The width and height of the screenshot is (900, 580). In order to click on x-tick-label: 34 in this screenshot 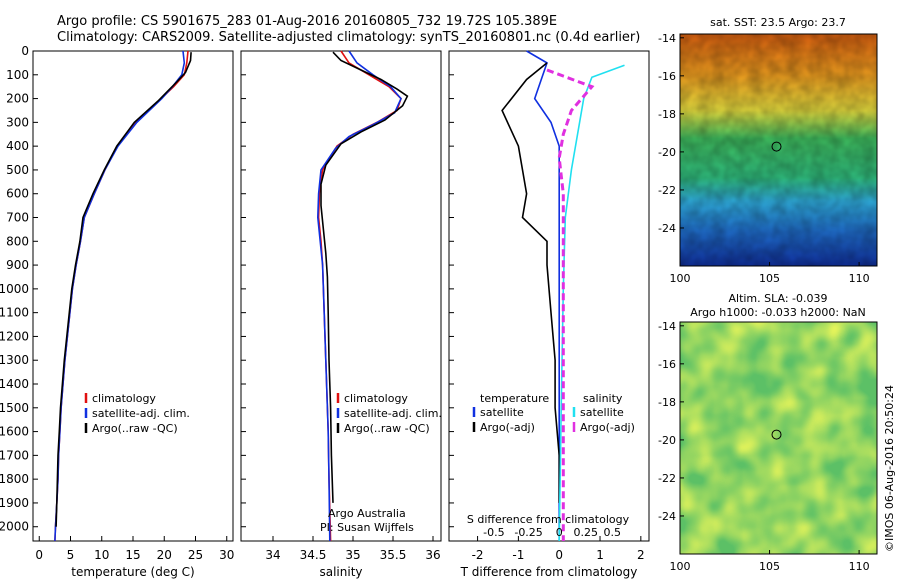, I will do `click(272, 555)`.